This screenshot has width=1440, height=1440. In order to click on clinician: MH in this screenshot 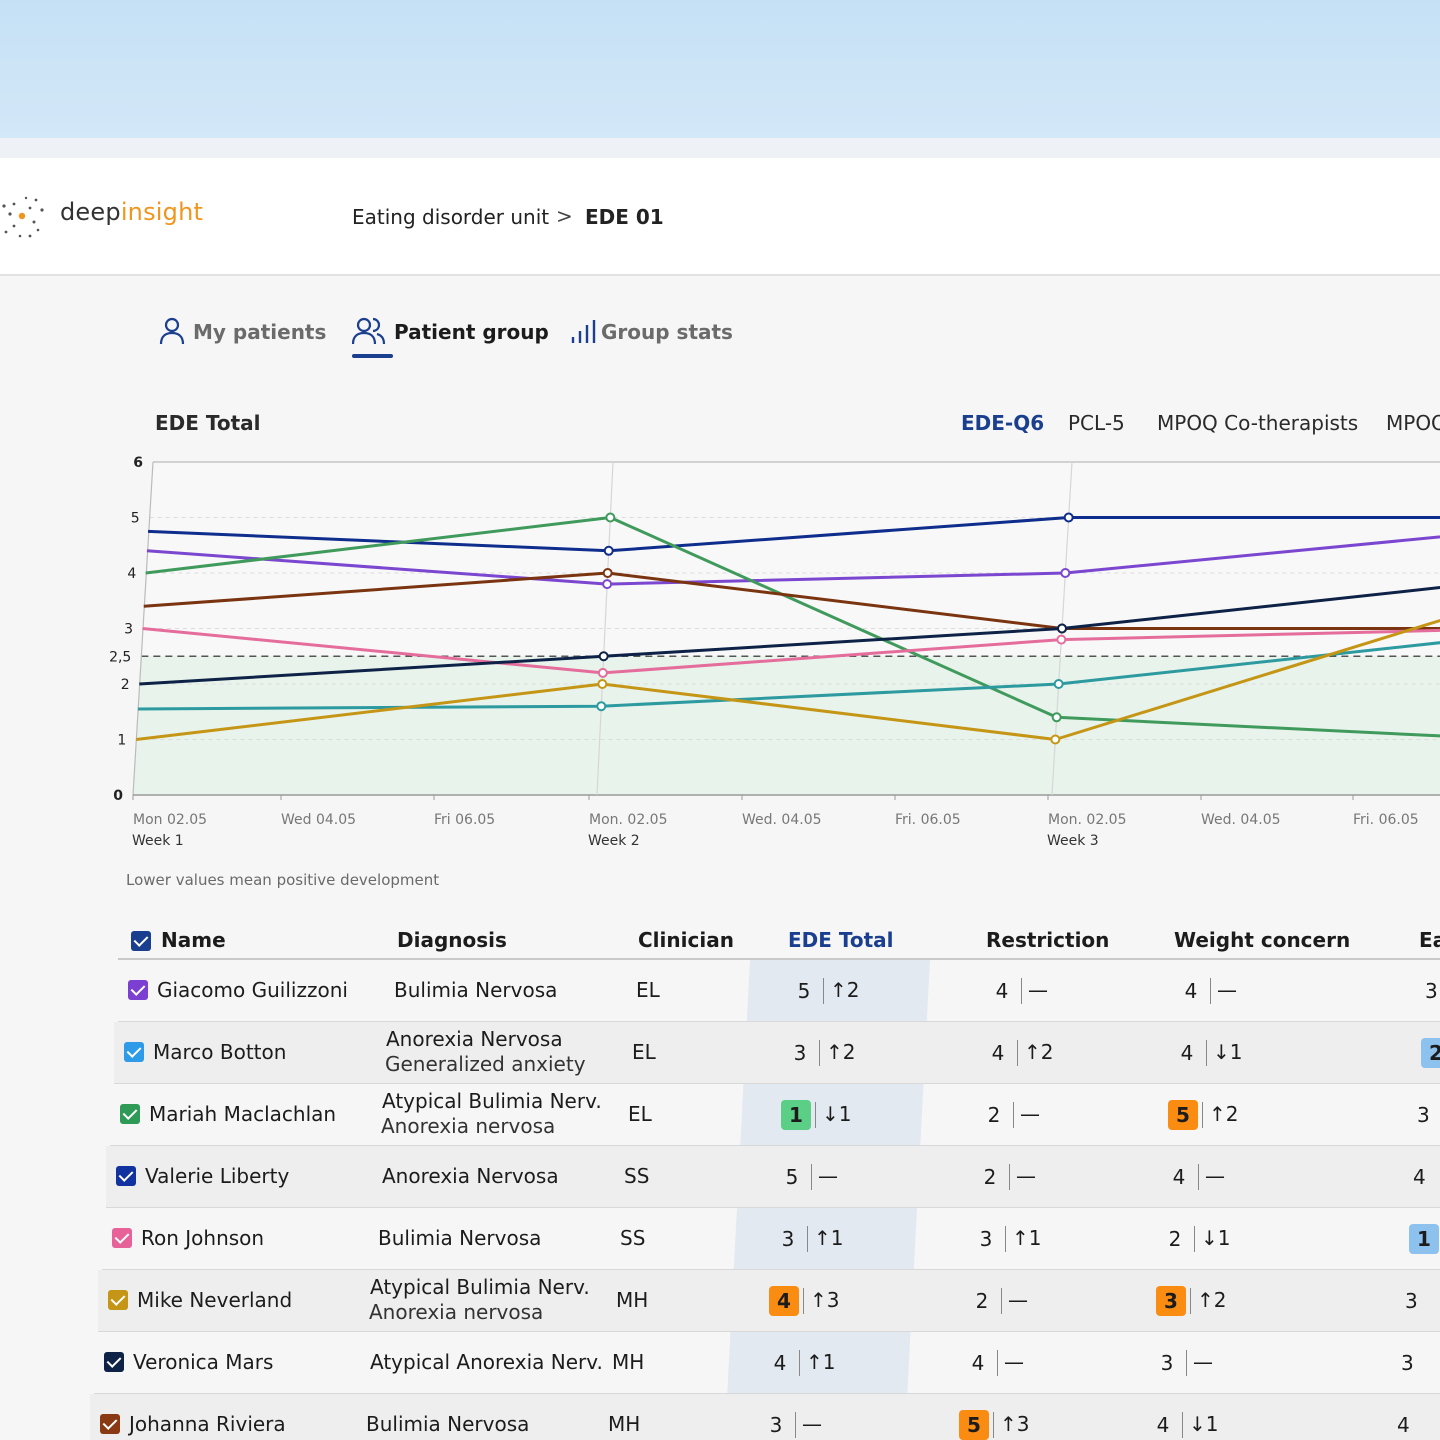, I will do `click(624, 1424)`.